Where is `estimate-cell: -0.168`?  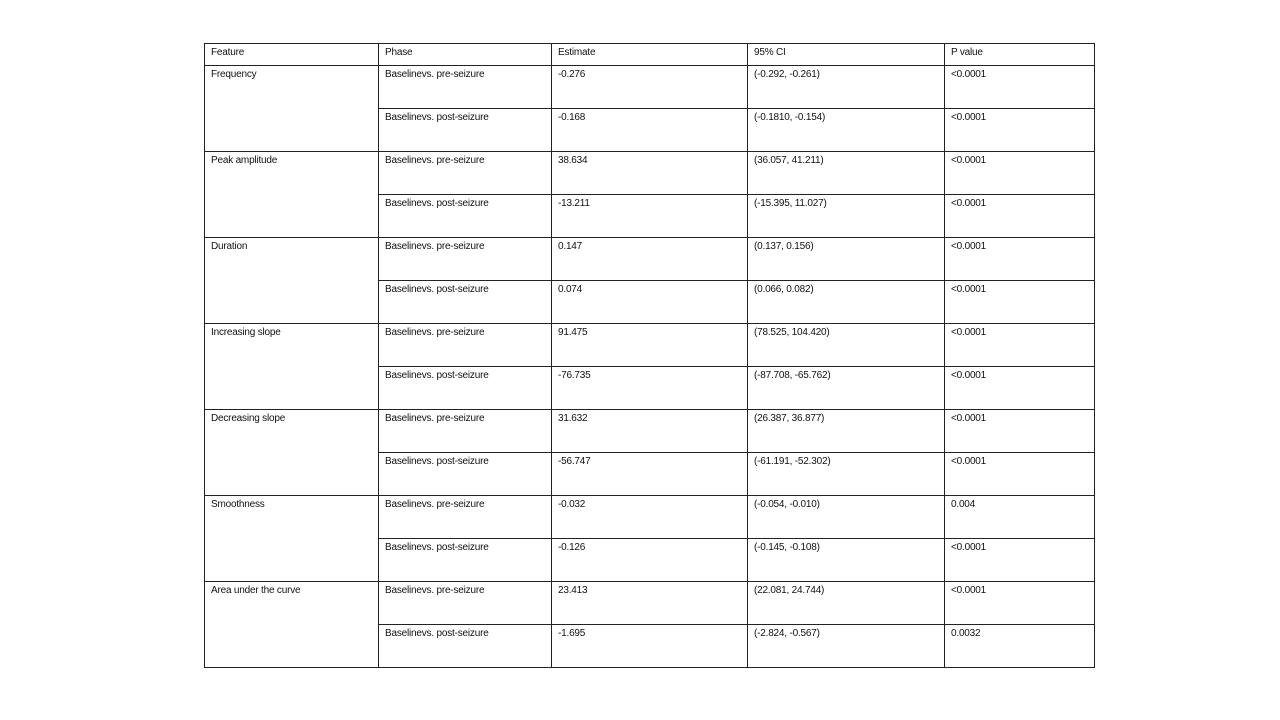 estimate-cell: -0.168 is located at coordinates (649, 130).